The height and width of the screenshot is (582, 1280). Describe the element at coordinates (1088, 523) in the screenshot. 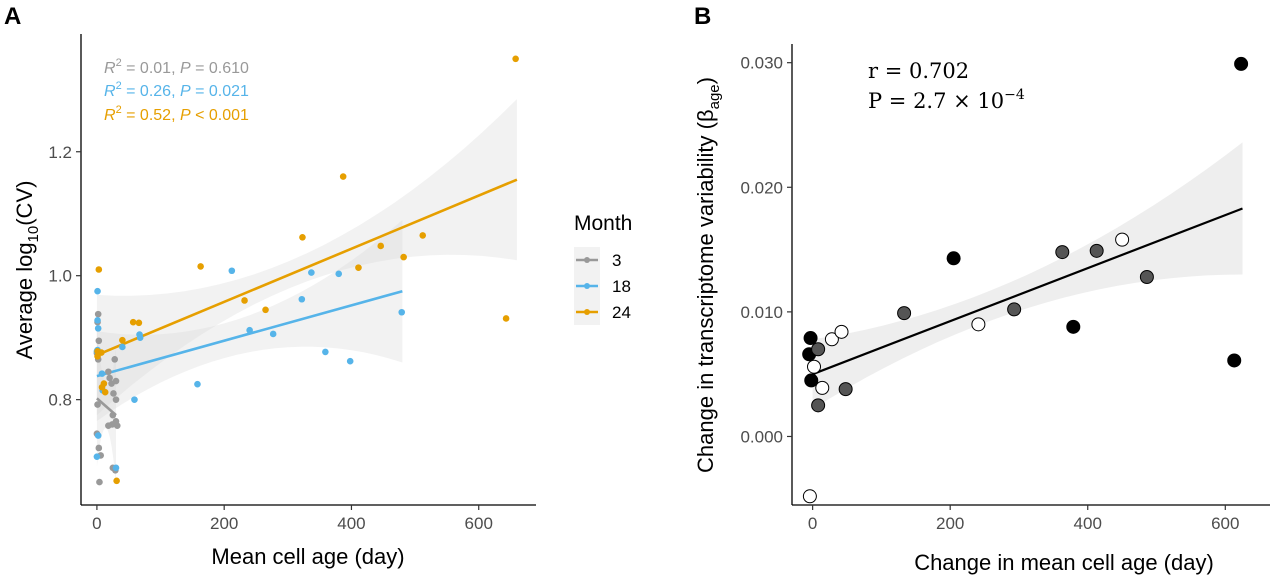

I see `panel-b-x-tick-label: 400` at that location.